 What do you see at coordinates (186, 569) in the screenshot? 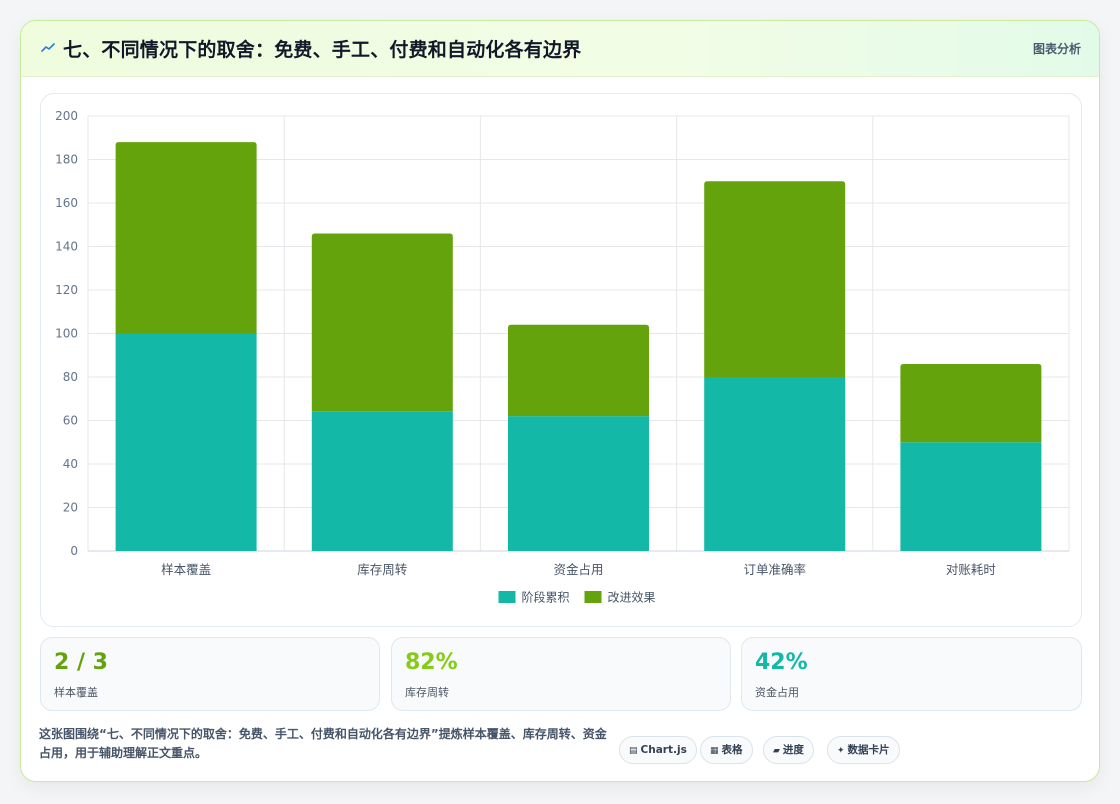
I see `x-tick-label: 样本覆盖` at bounding box center [186, 569].